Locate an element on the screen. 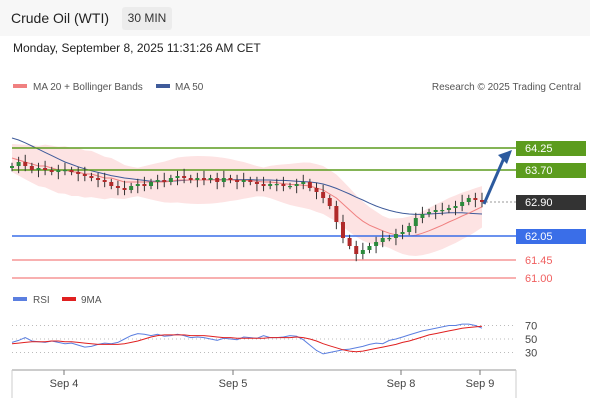 This screenshot has width=590, height=400. instrument-title: Crude Oil (WTI) is located at coordinates (60, 18).